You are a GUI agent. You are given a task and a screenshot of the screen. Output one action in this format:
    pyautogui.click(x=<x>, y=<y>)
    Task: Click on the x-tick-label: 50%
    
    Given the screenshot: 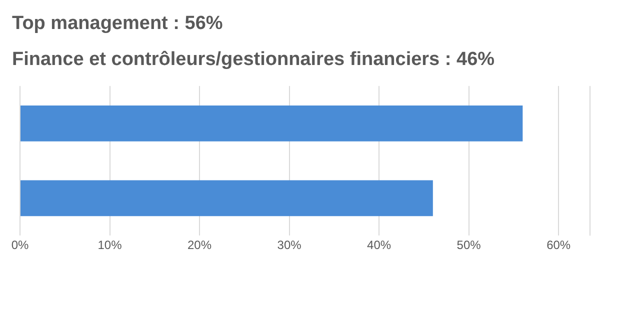 What is the action you would take?
    pyautogui.click(x=469, y=245)
    